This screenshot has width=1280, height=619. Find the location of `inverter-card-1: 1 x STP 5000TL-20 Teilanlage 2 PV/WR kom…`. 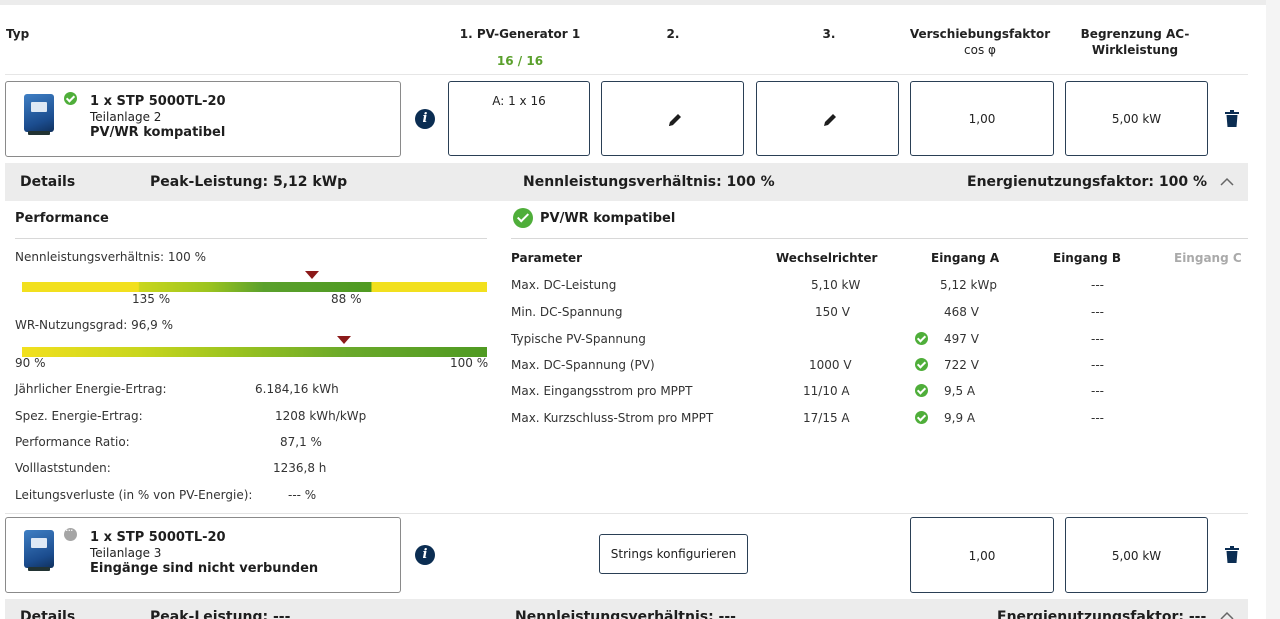

inverter-card-1: 1 x STP 5000TL-20 Teilanlage 2 PV/WR kom… is located at coordinates (203, 119).